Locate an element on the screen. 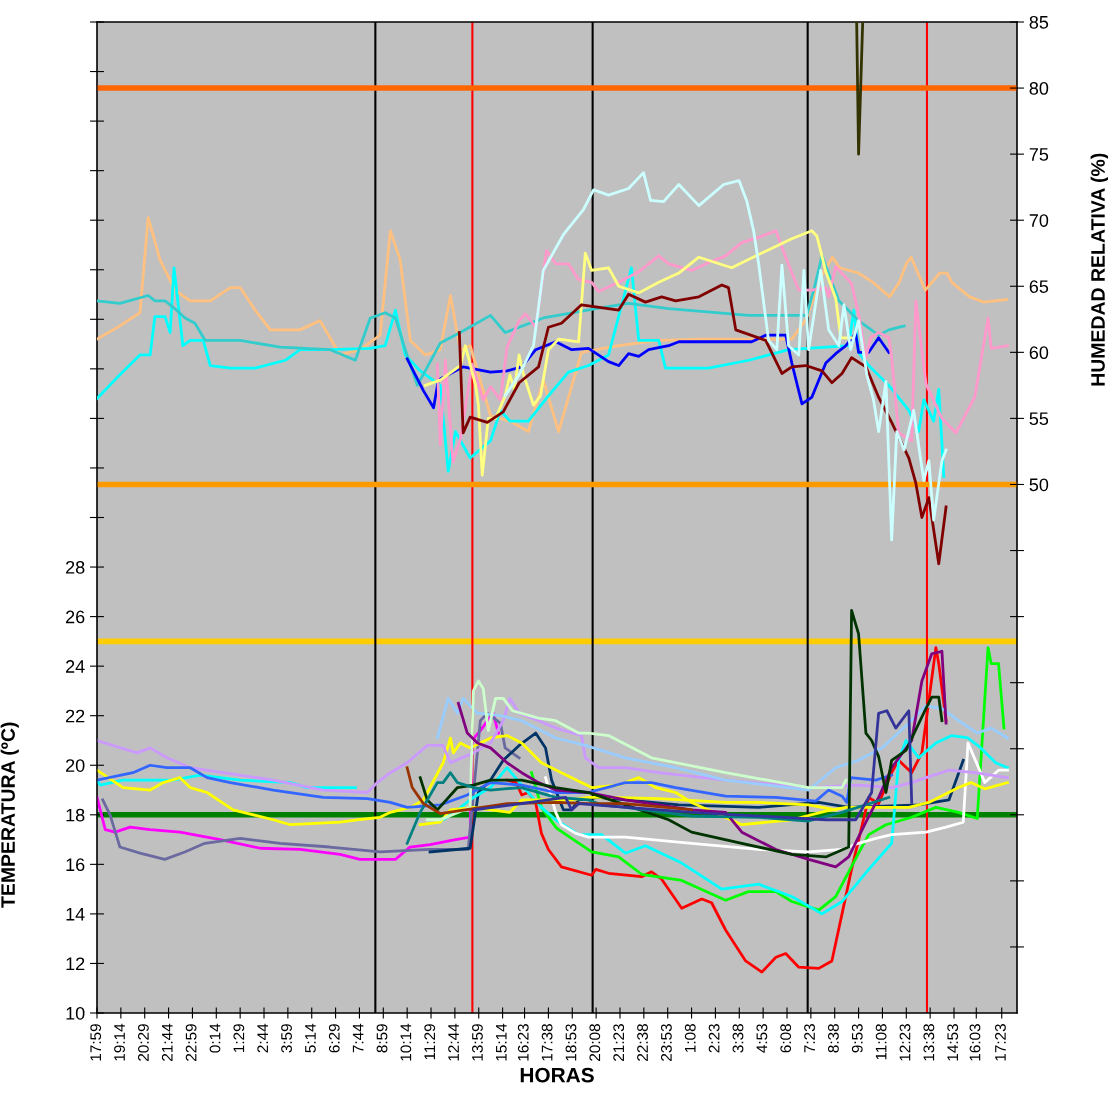  x-tick-label: 1:29 is located at coordinates (239, 1038).